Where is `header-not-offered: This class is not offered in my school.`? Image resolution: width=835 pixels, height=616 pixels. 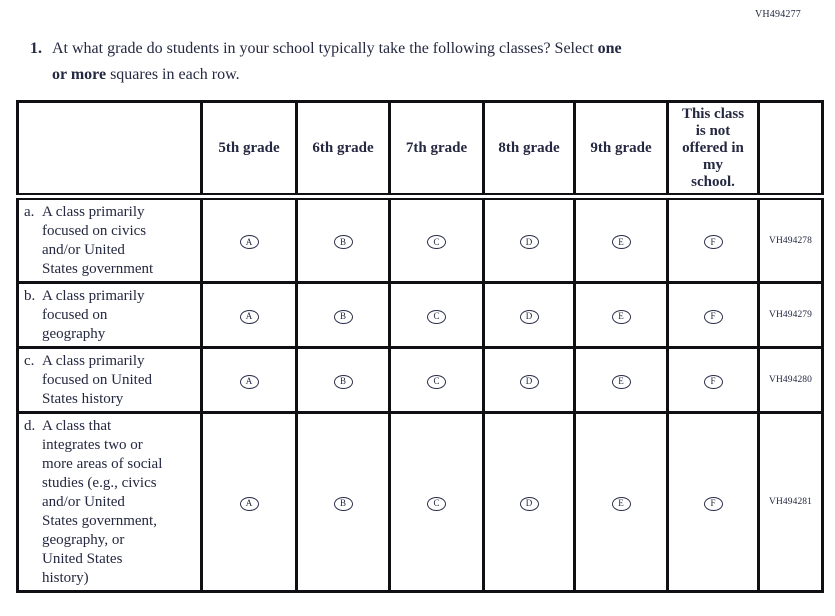 header-not-offered: This class is not offered in my school. is located at coordinates (713, 150).